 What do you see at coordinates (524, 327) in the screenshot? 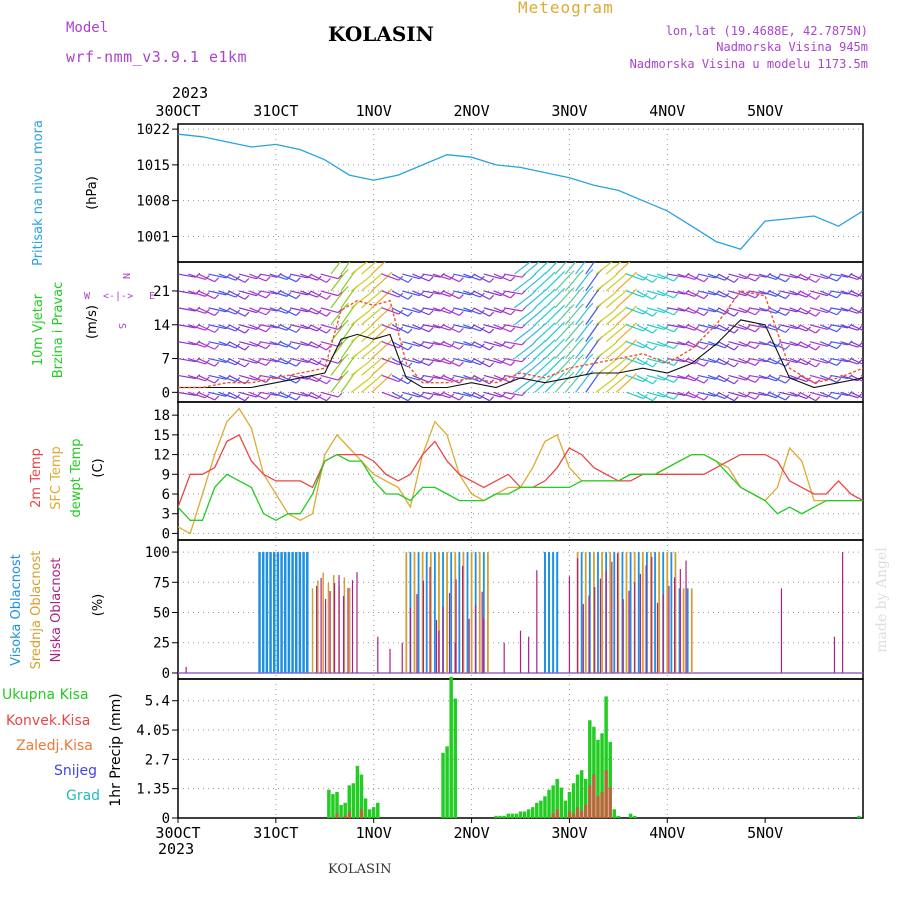
I see `wind-barbs` at bounding box center [524, 327].